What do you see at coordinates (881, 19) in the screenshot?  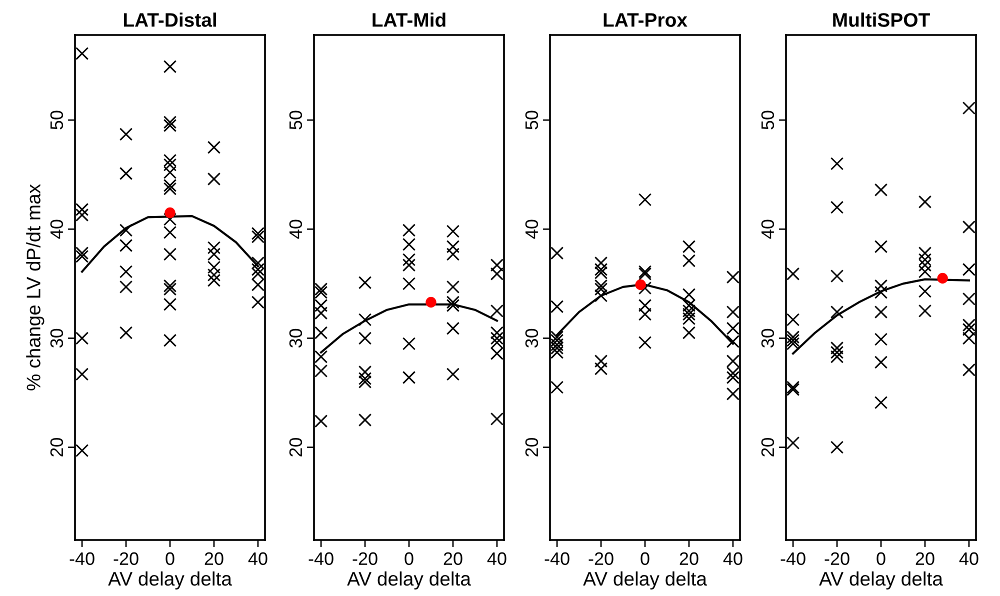 I see `chart-title: MultiSPOT` at bounding box center [881, 19].